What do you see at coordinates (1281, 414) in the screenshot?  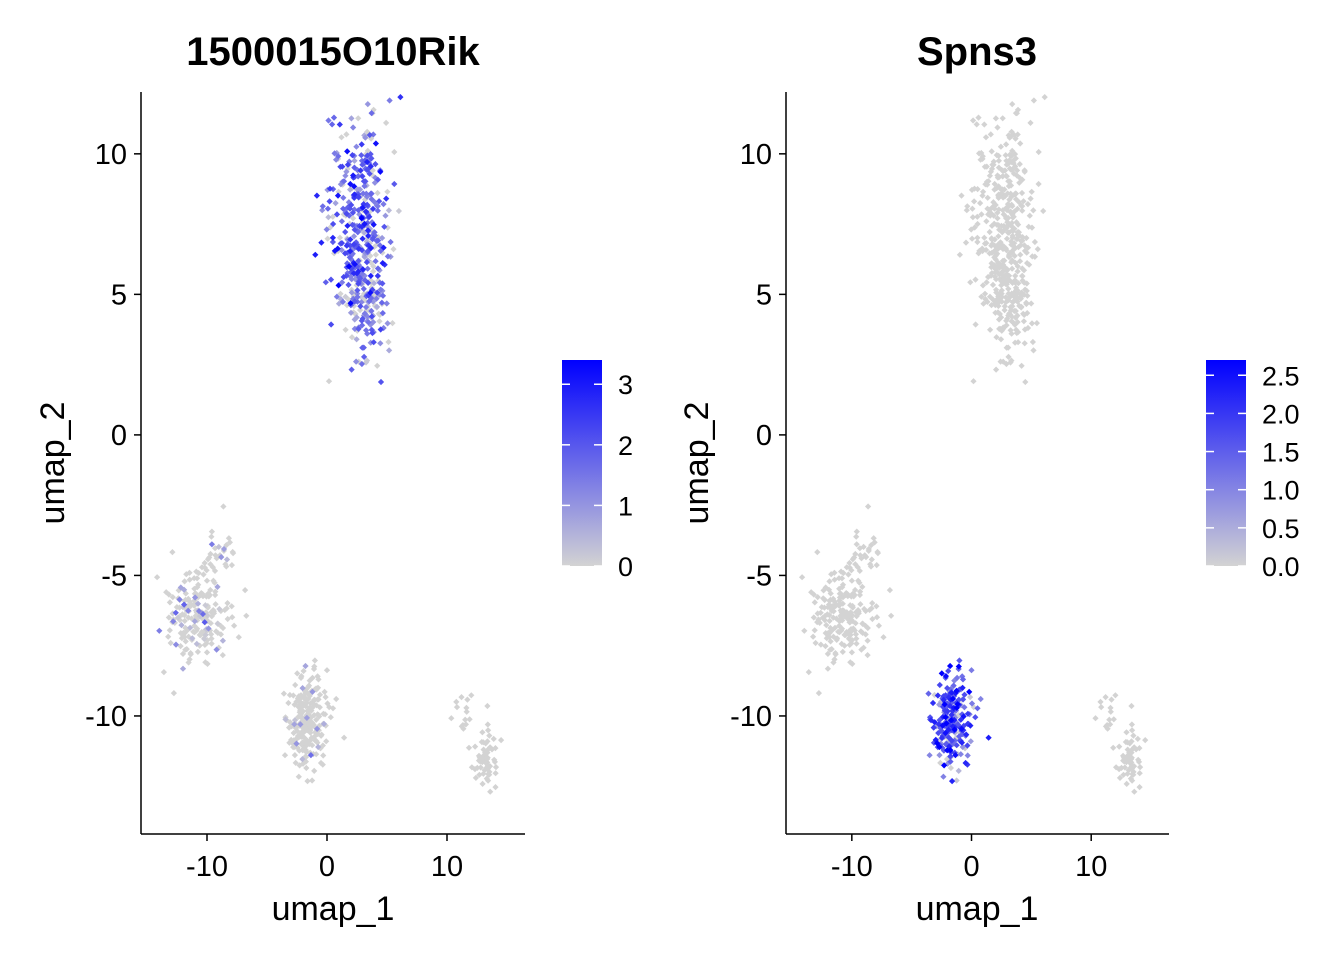 I see `legend-tick-label: 2.0` at bounding box center [1281, 414].